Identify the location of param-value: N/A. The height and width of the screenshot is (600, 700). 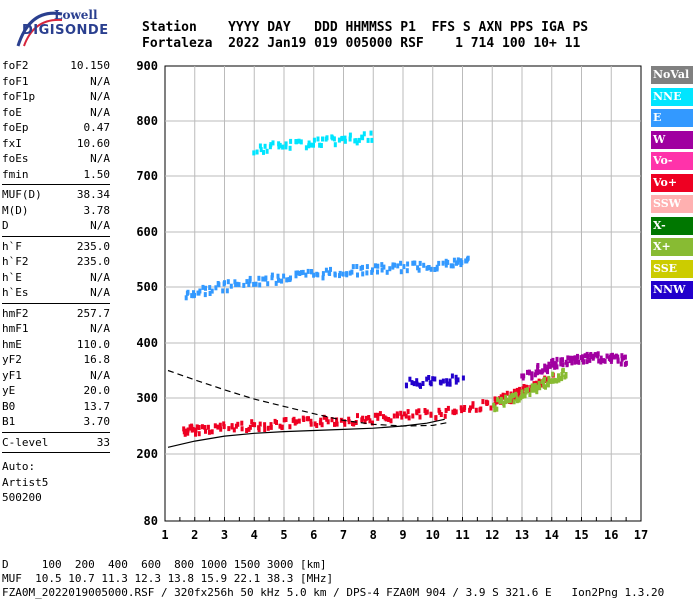
(100, 328).